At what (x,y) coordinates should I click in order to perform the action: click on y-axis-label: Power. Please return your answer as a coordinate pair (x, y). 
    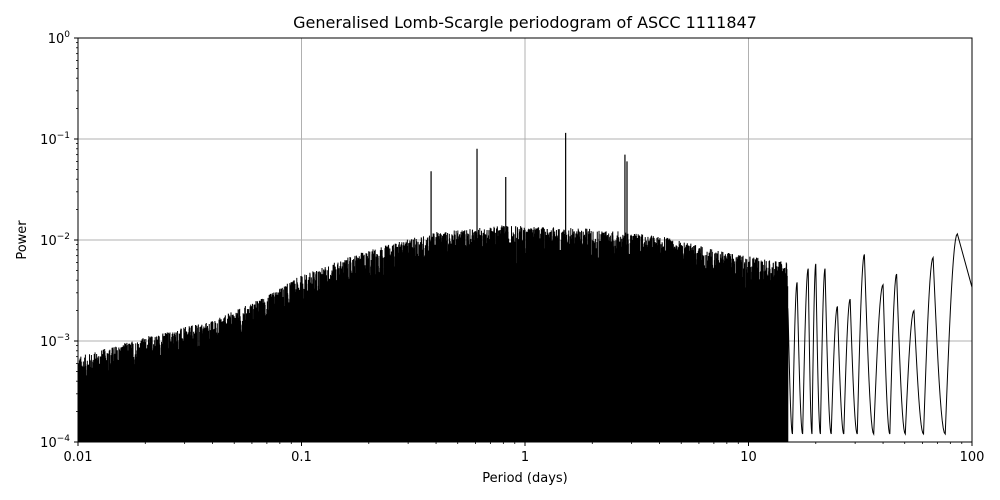
    Looking at the image, I should click on (22, 240).